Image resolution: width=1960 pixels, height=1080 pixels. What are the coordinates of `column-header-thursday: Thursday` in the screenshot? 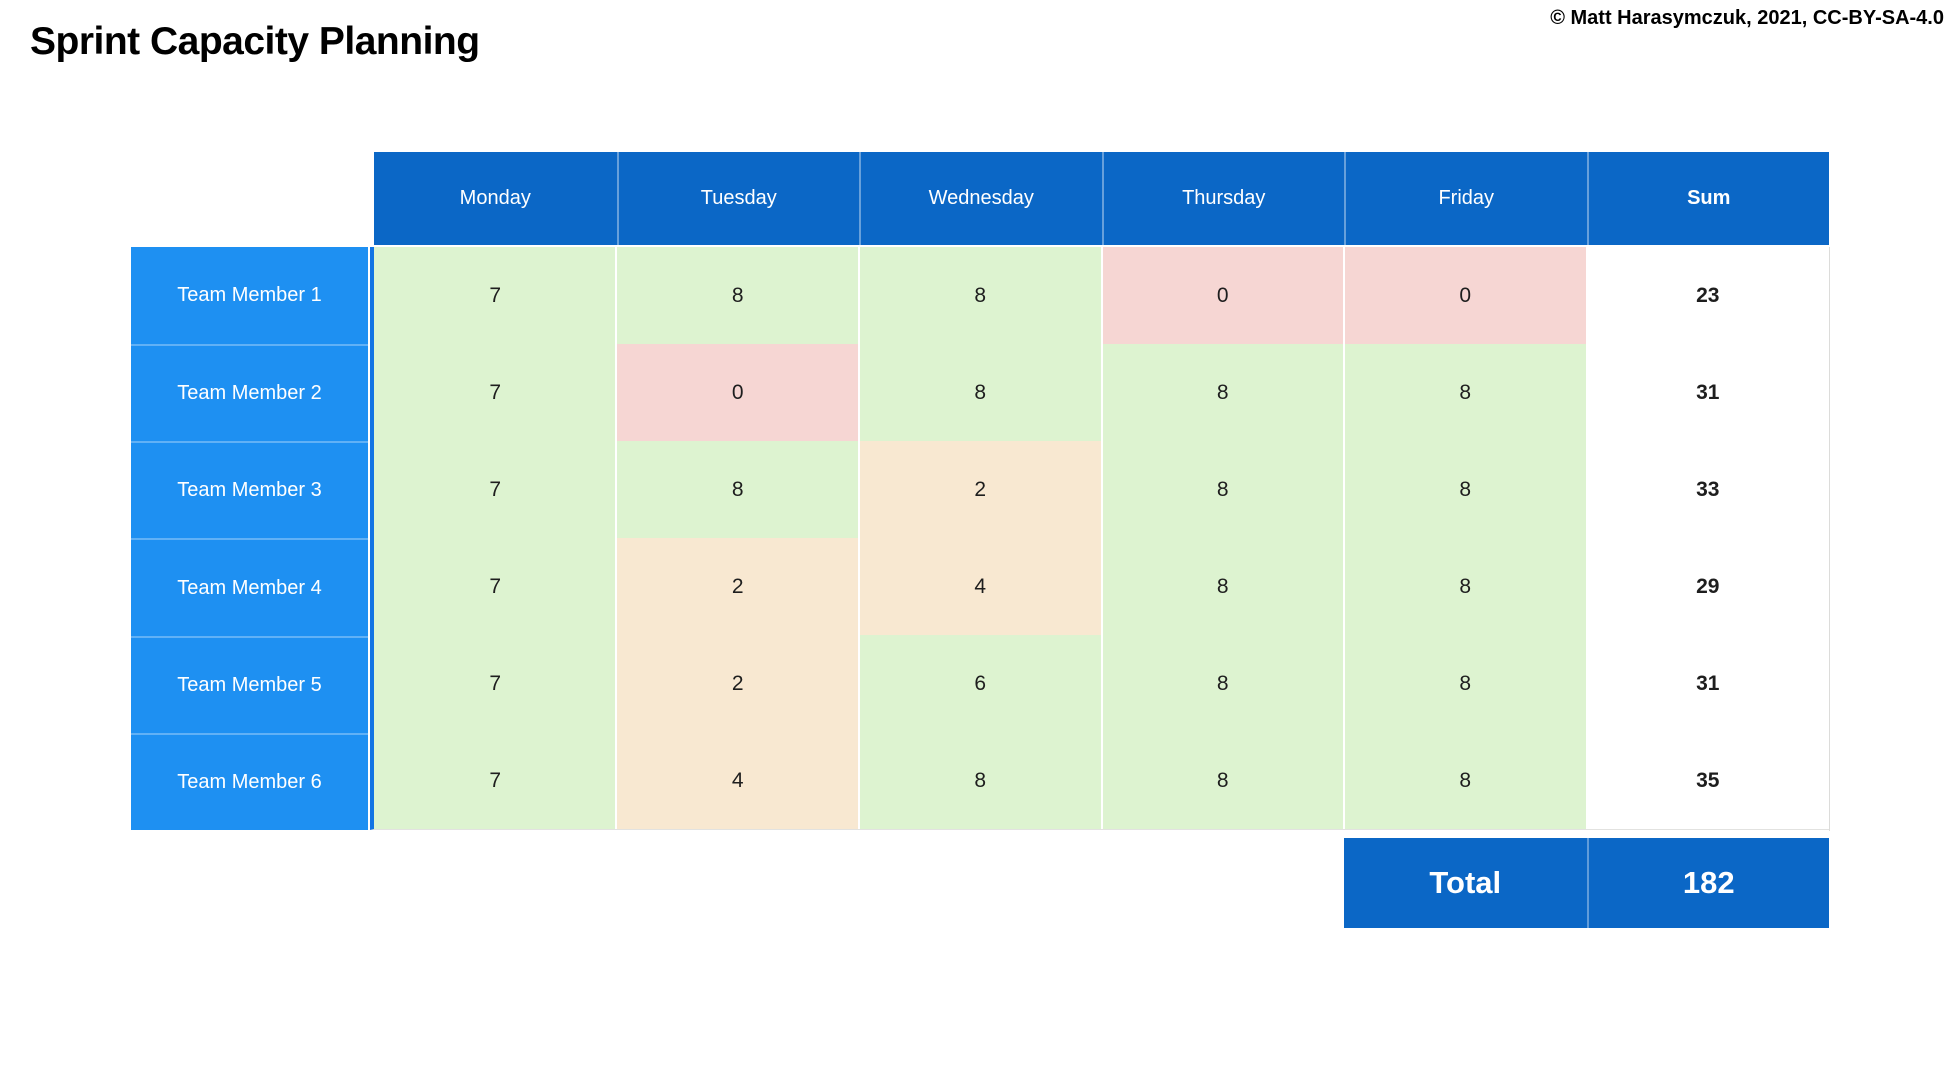 It's located at (1223, 198).